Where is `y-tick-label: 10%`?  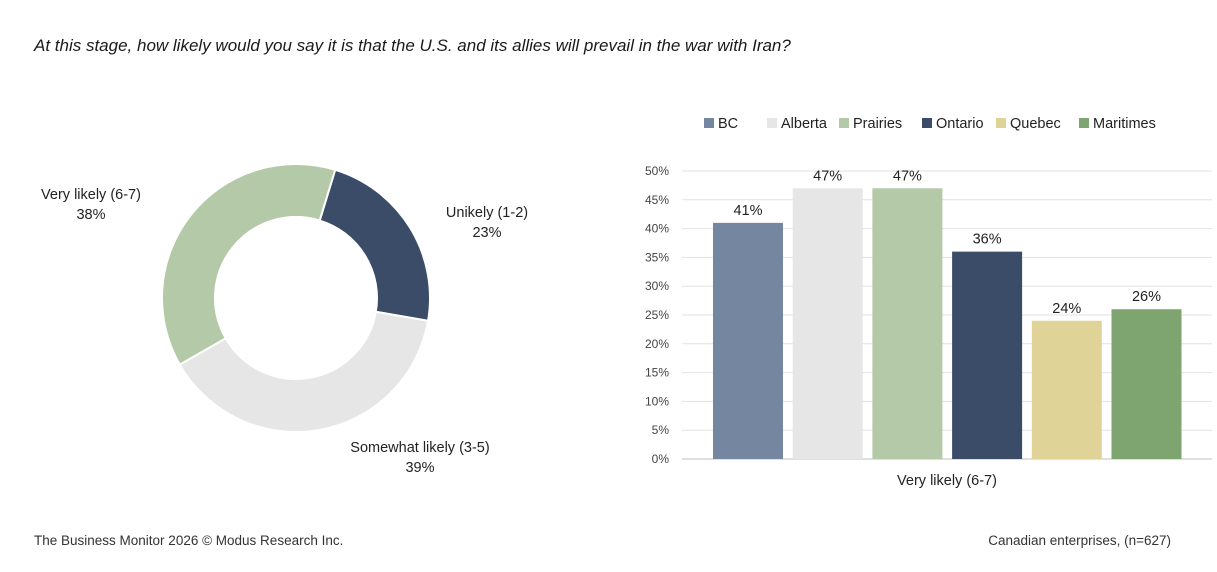 y-tick-label: 10% is located at coordinates (657, 401).